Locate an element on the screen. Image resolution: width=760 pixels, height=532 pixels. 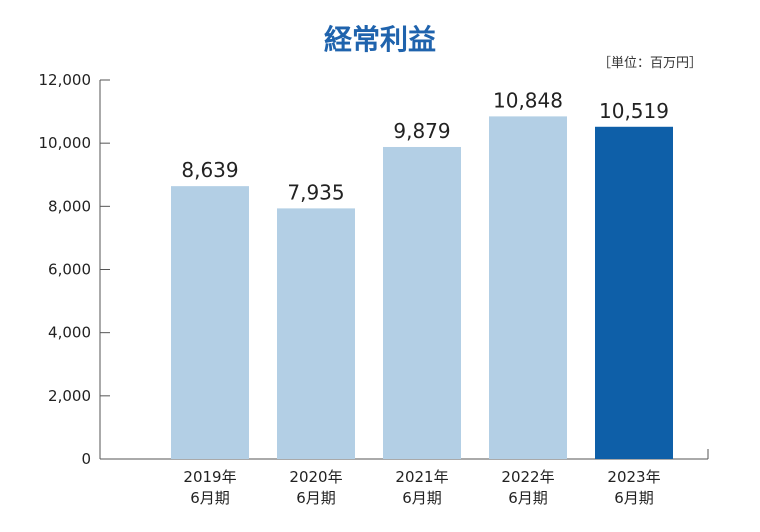
data-label: 7,935 is located at coordinates (315, 192).